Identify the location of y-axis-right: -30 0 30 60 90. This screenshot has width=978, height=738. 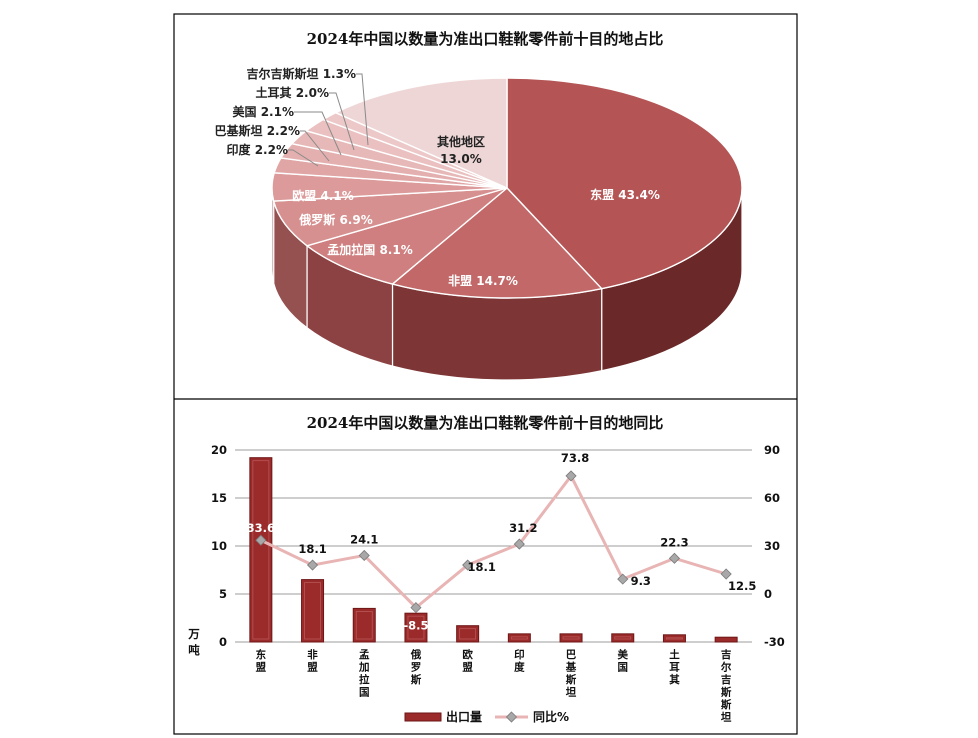
(774, 546).